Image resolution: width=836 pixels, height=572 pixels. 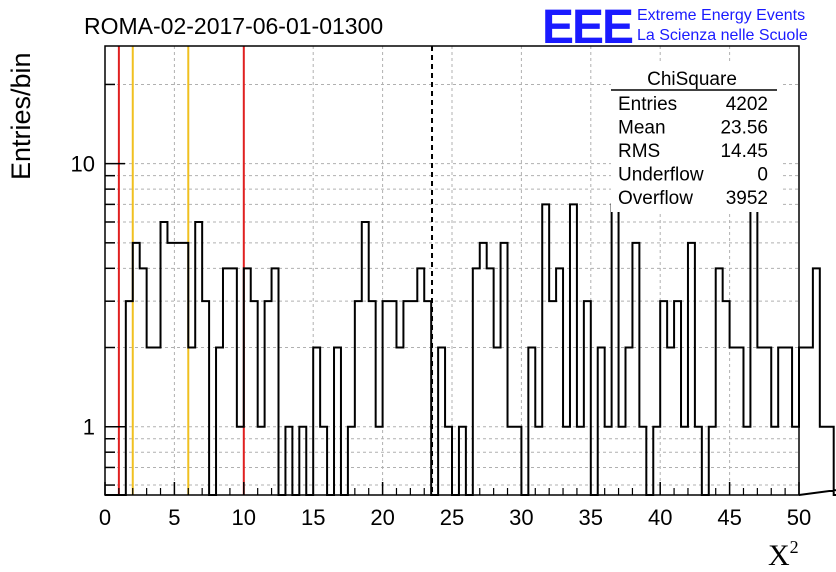 I want to click on y-axis-label: Entries/bin, so click(x=21, y=116).